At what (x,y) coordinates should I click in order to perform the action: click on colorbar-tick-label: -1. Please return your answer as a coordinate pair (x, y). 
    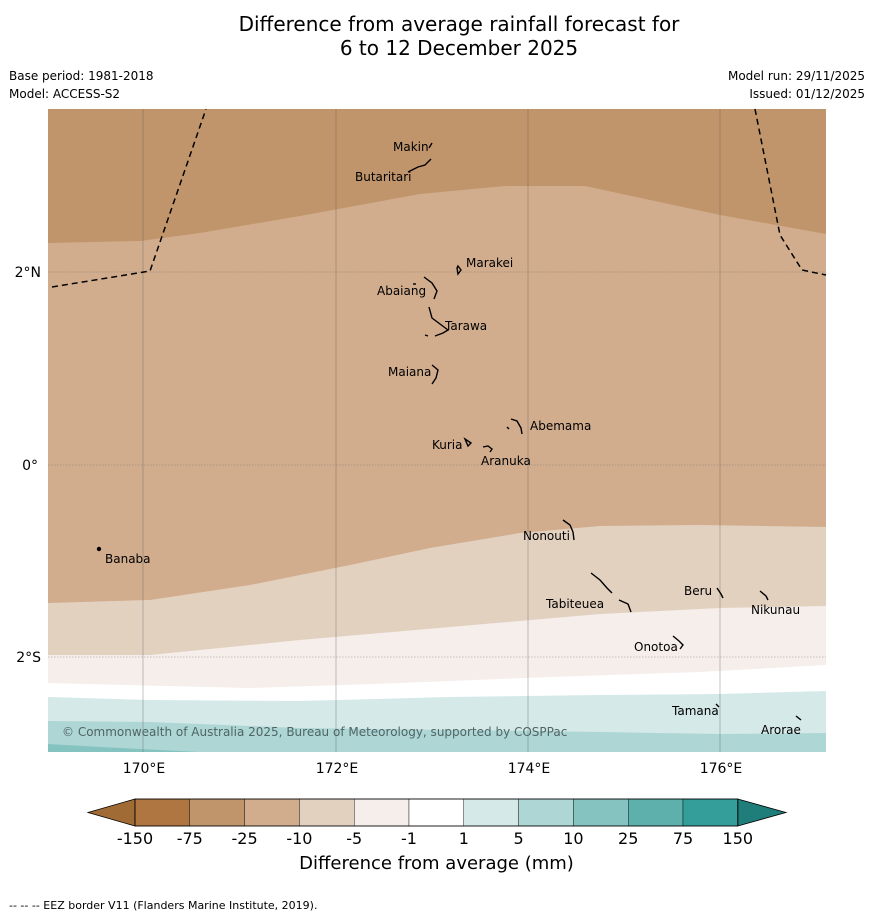
    Looking at the image, I should click on (409, 838).